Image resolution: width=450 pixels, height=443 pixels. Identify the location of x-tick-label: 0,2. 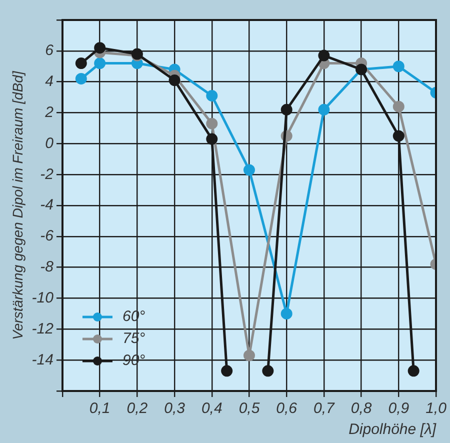
(137, 409).